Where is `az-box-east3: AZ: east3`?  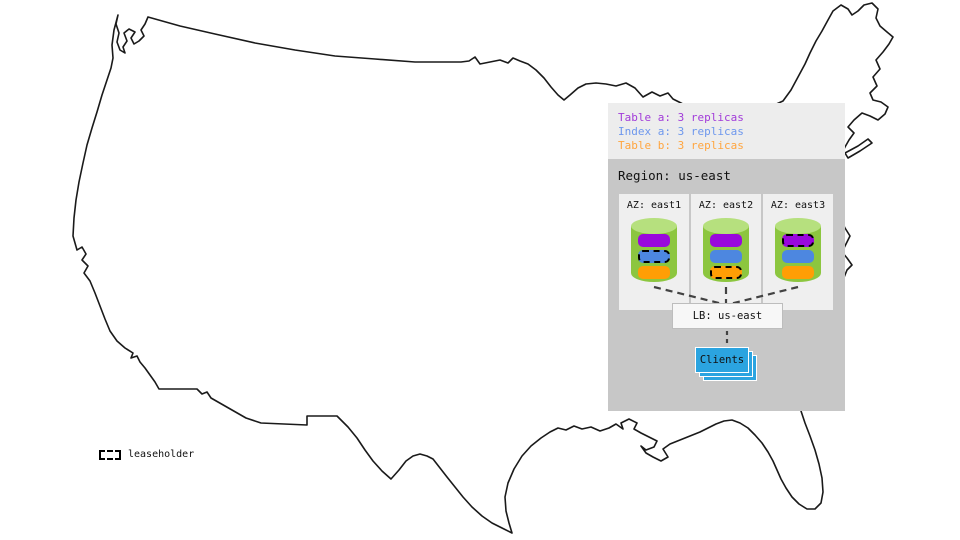 az-box-east3: AZ: east3 is located at coordinates (798, 252).